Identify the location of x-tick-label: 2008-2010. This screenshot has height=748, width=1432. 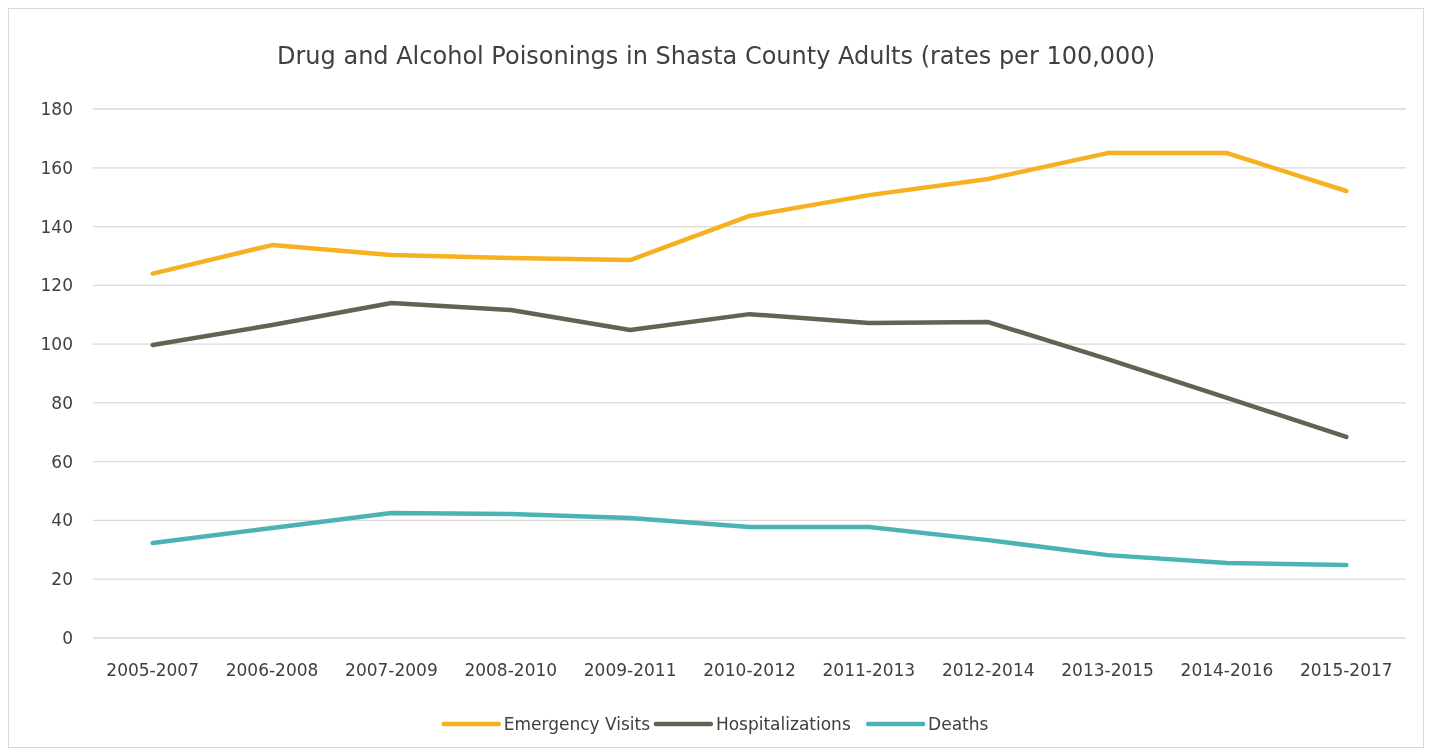
(511, 670).